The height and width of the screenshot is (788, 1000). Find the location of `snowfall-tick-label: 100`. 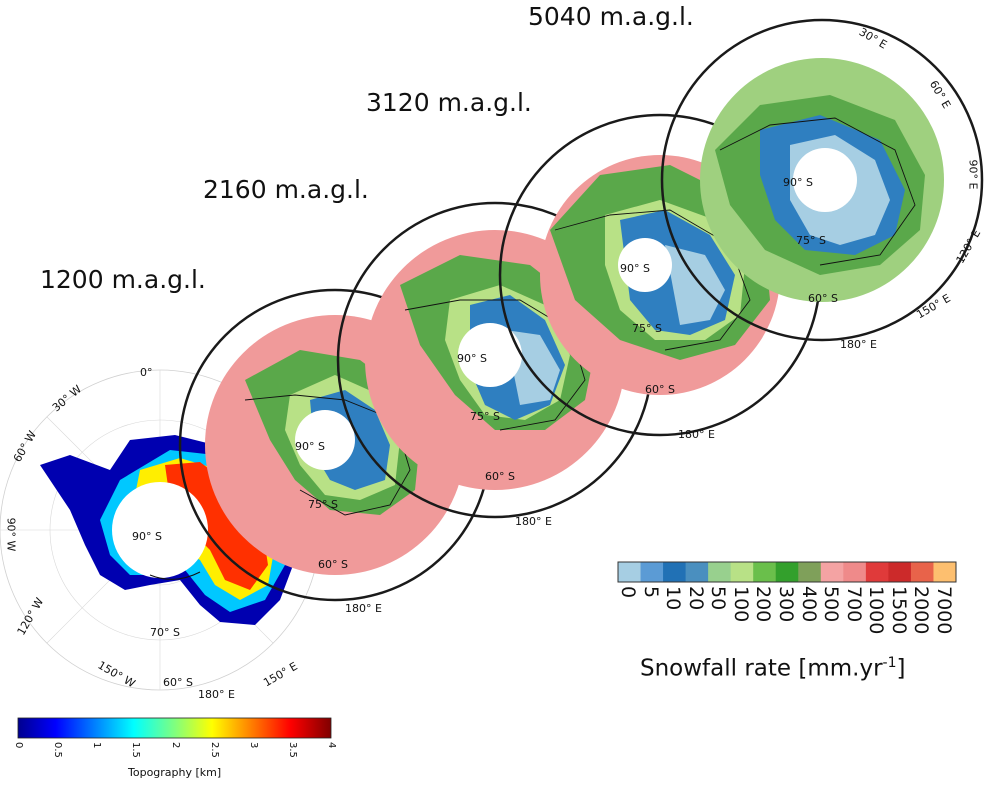

snowfall-tick-label: 100 is located at coordinates (740, 604).